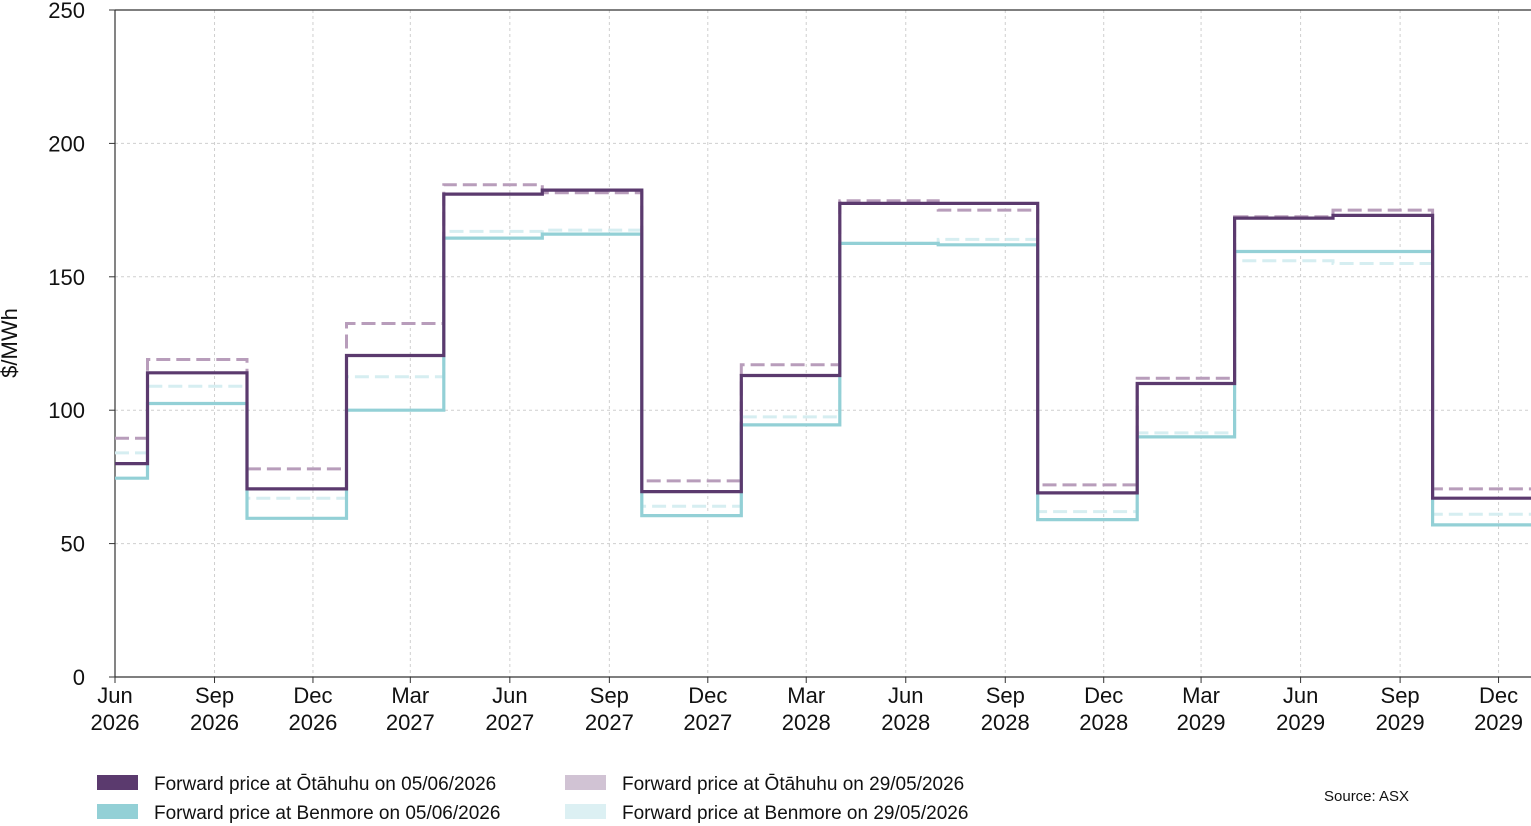 Image resolution: width=1531 pixels, height=826 pixels. Describe the element at coordinates (115, 709) in the screenshot. I see `x-tick-label: Jun 2026` at that location.